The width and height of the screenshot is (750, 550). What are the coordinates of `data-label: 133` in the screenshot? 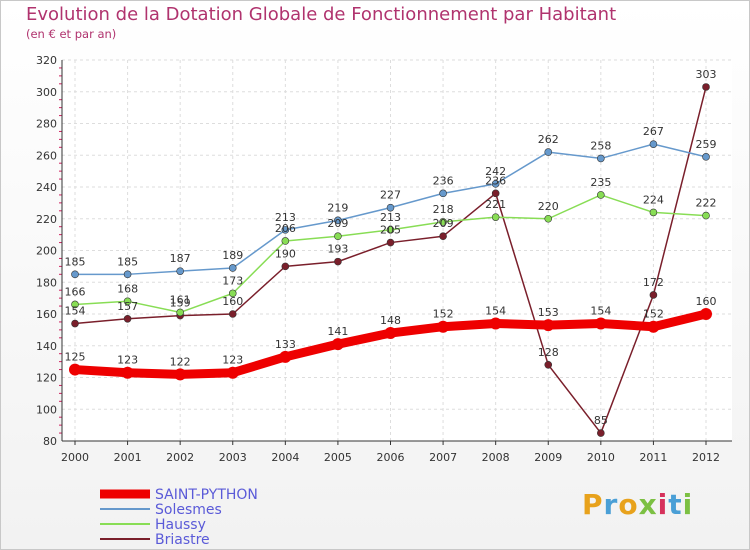 It's located at (285, 344).